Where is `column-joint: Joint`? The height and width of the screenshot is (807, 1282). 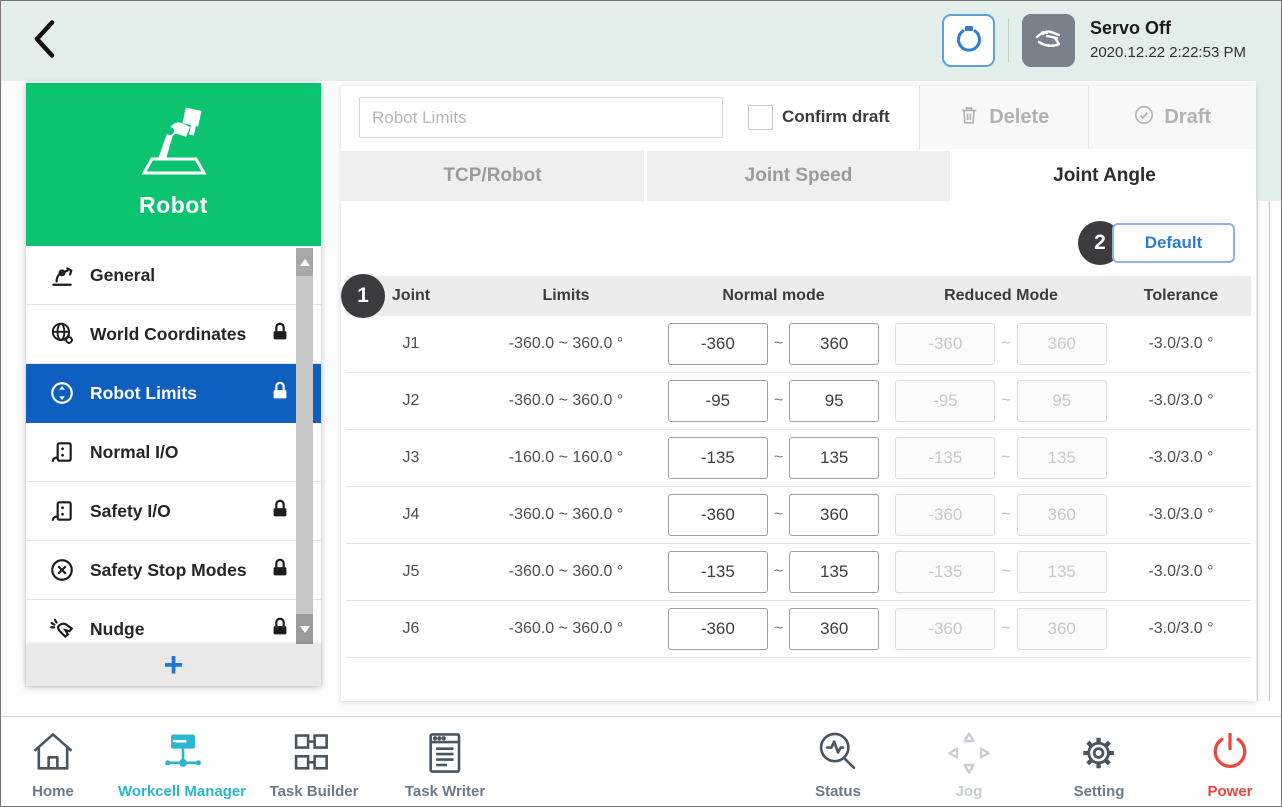 column-joint: Joint is located at coordinates (411, 295).